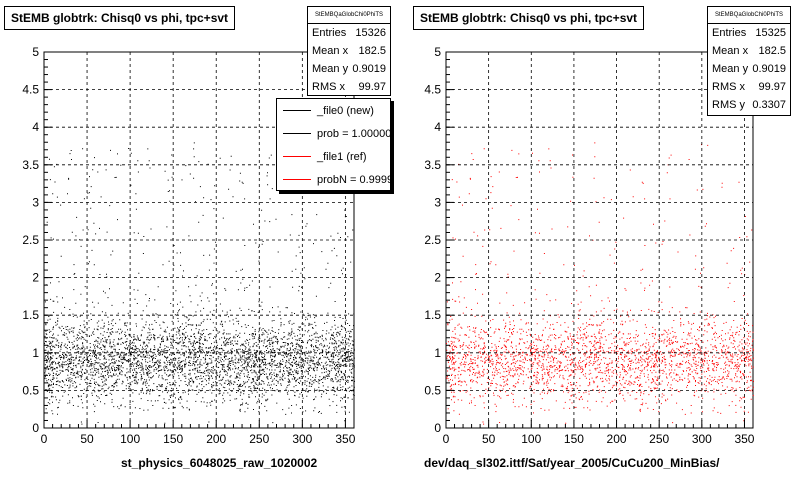 This screenshot has height=480, width=800. Describe the element at coordinates (120, 18) in the screenshot. I see `panel-1-title: StEMB globtrk: Chisq0 vs phi, tpc+svt` at that location.